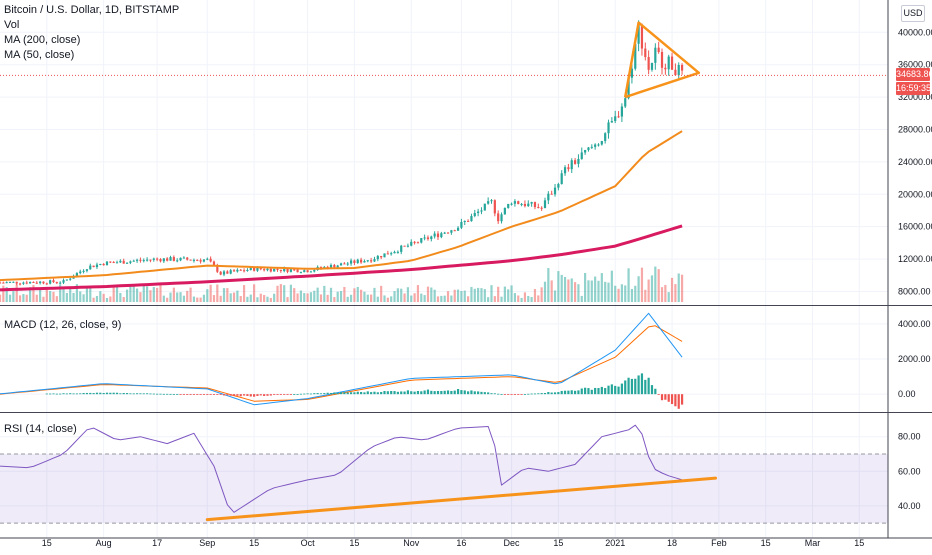 This screenshot has height=555, width=932. Describe the element at coordinates (12, 25) in the screenshot. I see `vol-legend: Vol` at that location.